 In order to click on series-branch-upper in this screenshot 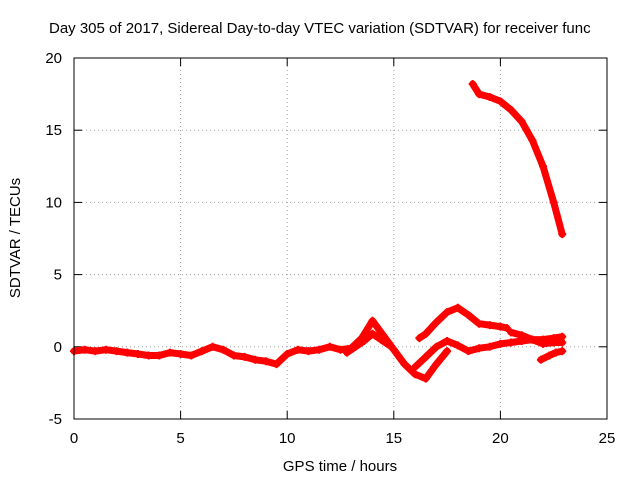, I will do `click(463, 323)`.